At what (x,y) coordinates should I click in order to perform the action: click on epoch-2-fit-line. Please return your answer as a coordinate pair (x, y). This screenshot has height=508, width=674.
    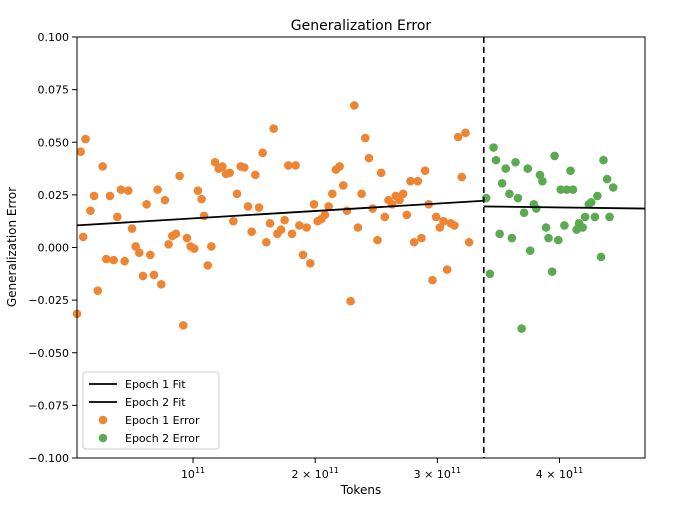
    Looking at the image, I should click on (564, 207).